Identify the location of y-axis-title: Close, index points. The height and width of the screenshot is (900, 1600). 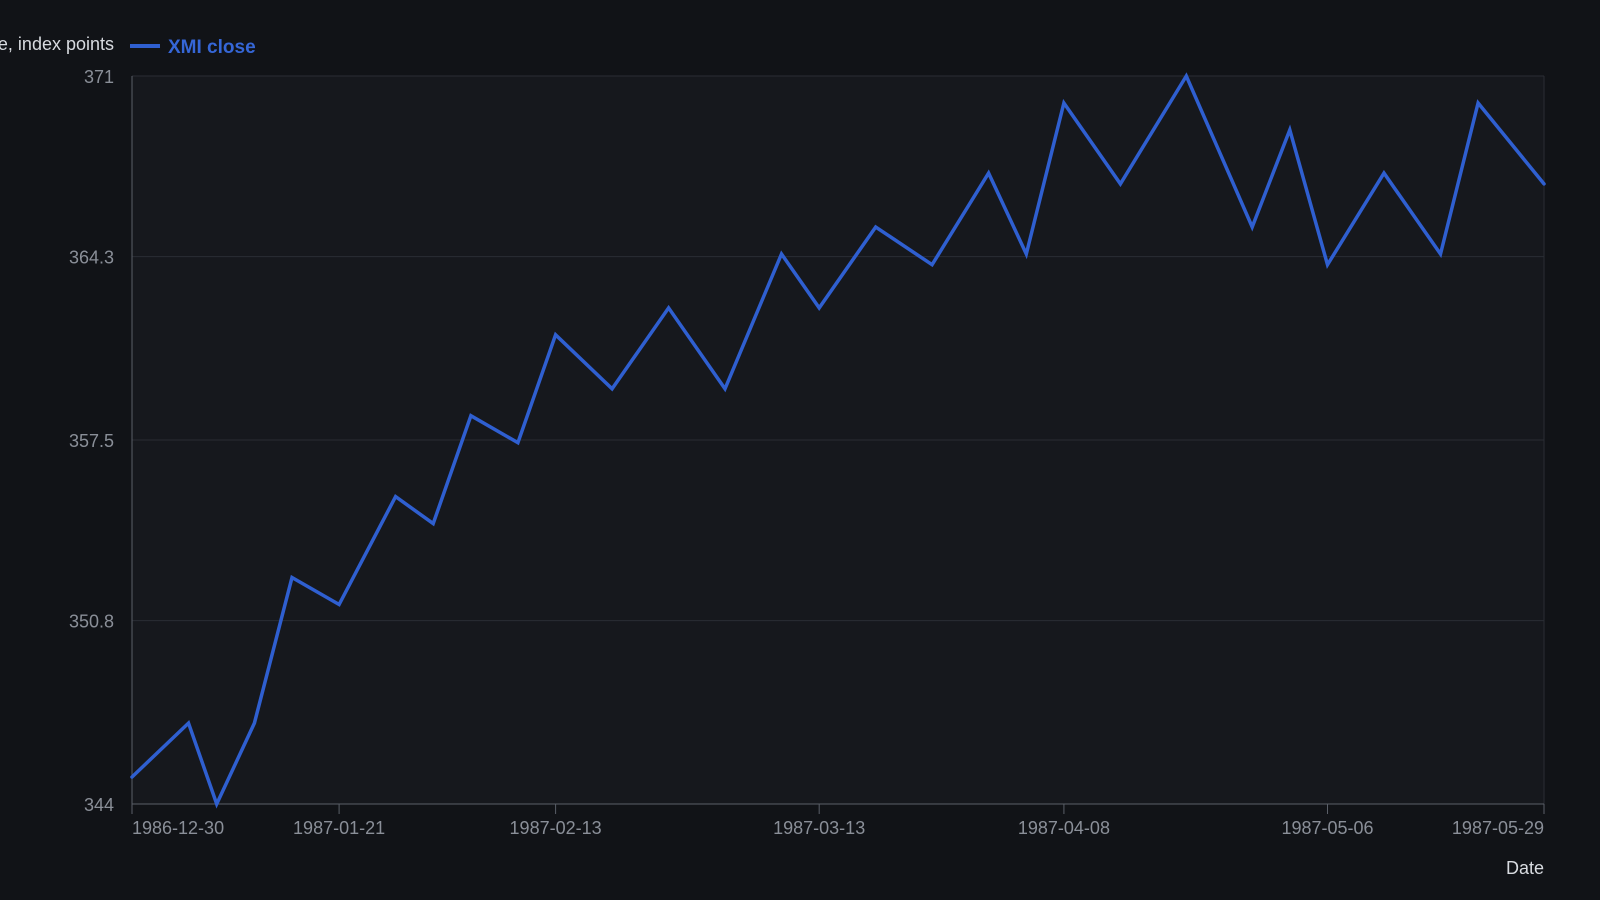
(57, 44).